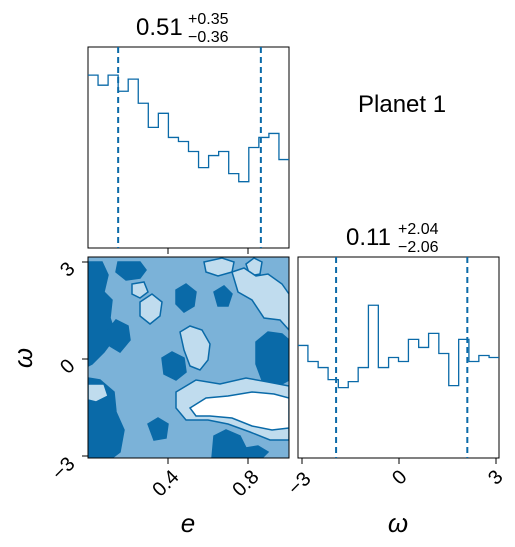  I want to click on hist-omega-xtick-label: 0, so click(399, 477).